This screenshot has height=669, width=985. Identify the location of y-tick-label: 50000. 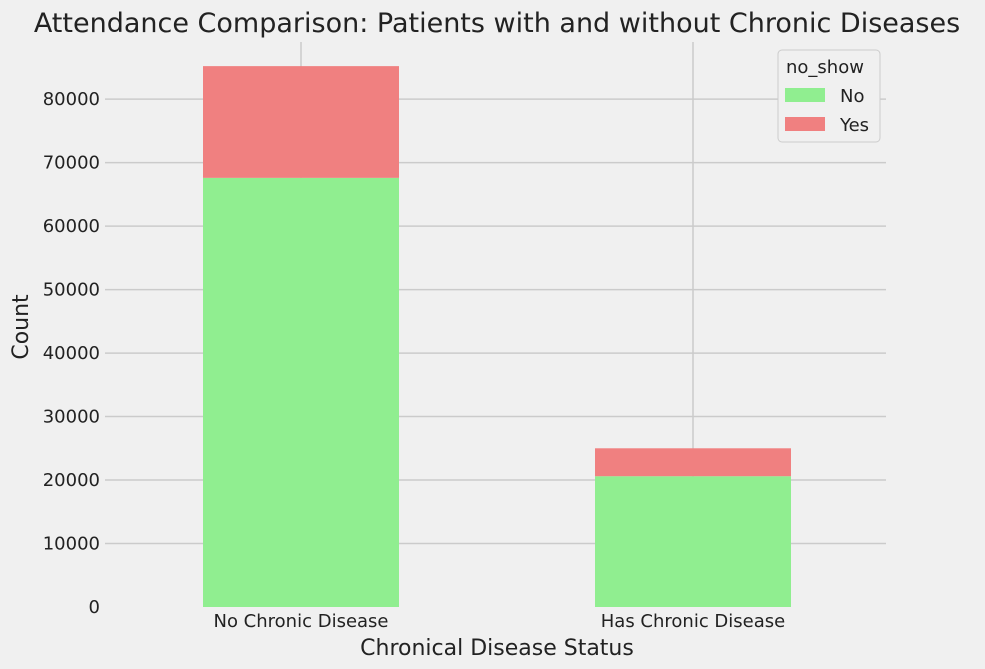
(71, 290).